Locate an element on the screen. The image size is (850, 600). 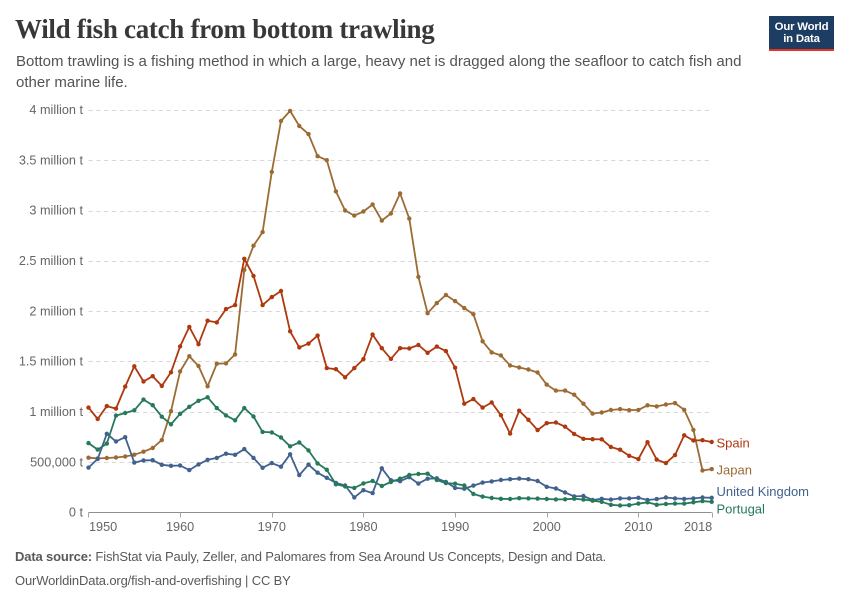
svg-text: Spain is located at coordinates (733, 443).